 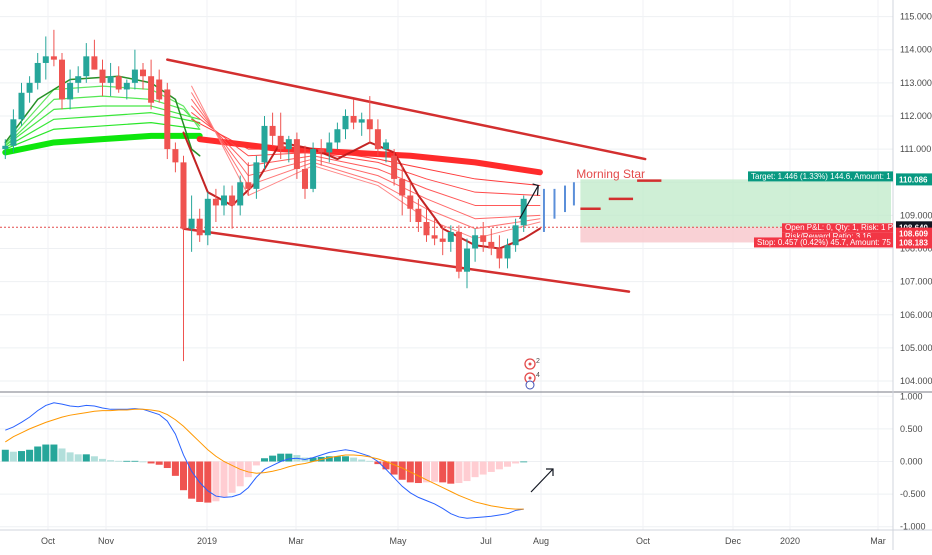 What do you see at coordinates (913, 242) in the screenshot?
I see `price-tag: 108.183` at bounding box center [913, 242].